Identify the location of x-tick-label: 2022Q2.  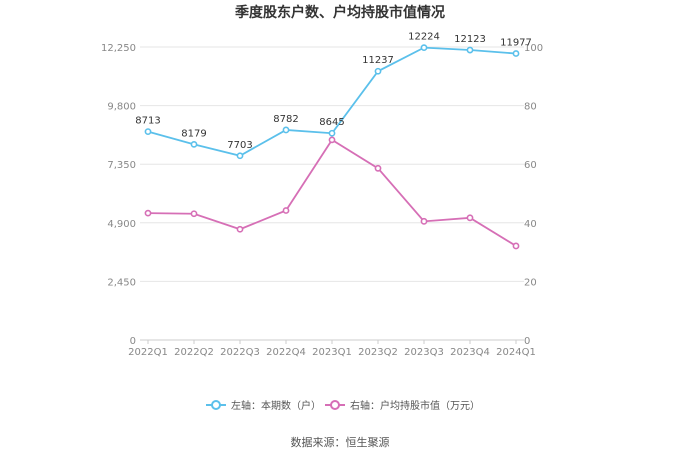
(194, 352).